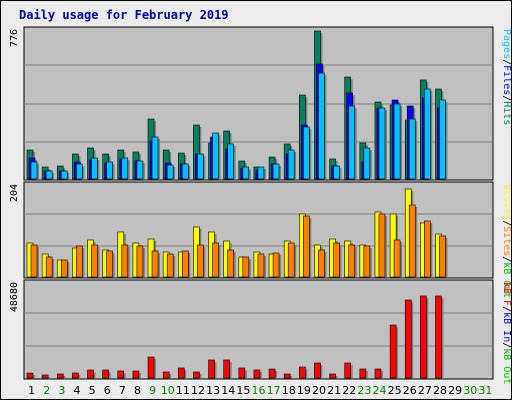 This screenshot has height=400, width=512. What do you see at coordinates (319, 390) in the screenshot?
I see `day-label-20: 20` at bounding box center [319, 390].